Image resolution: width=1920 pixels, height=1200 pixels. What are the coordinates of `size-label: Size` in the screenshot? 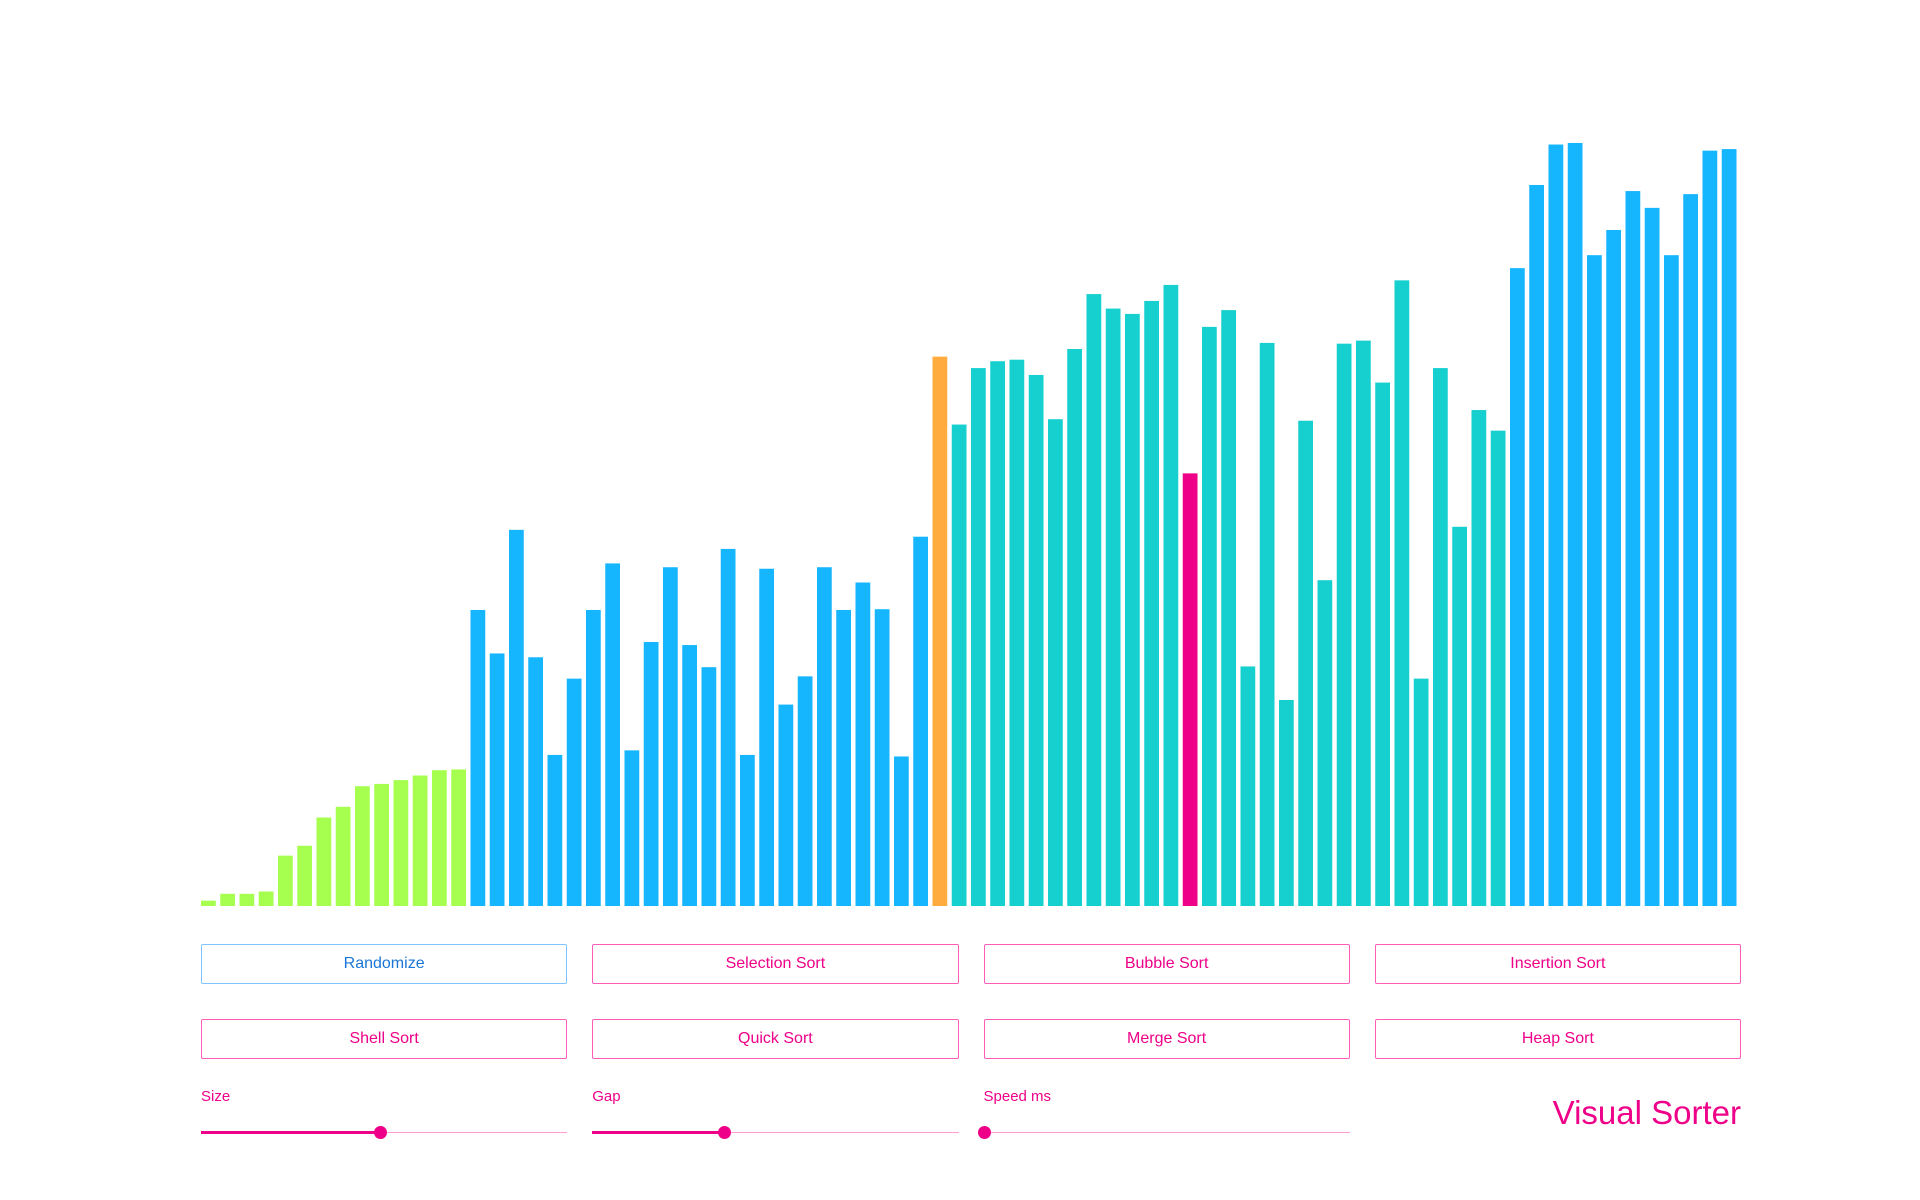 It's located at (216, 1096).